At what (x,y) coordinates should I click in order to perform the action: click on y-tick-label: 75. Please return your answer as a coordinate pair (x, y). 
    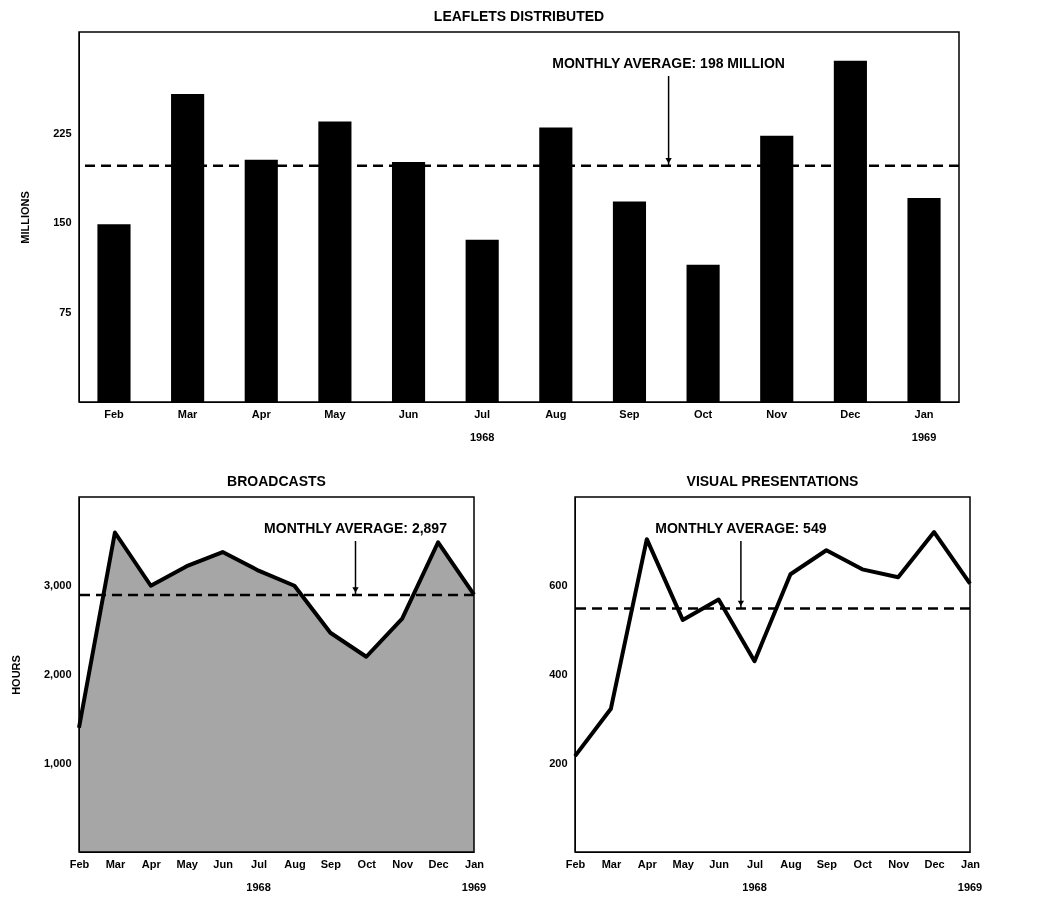
    Looking at the image, I should click on (65, 311).